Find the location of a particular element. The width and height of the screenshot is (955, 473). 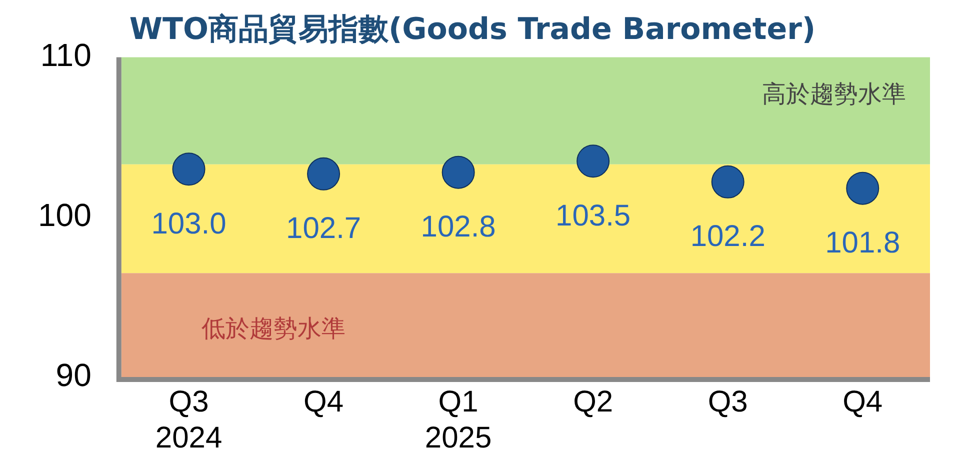

y-tick-label: 100 is located at coordinates (65, 214).